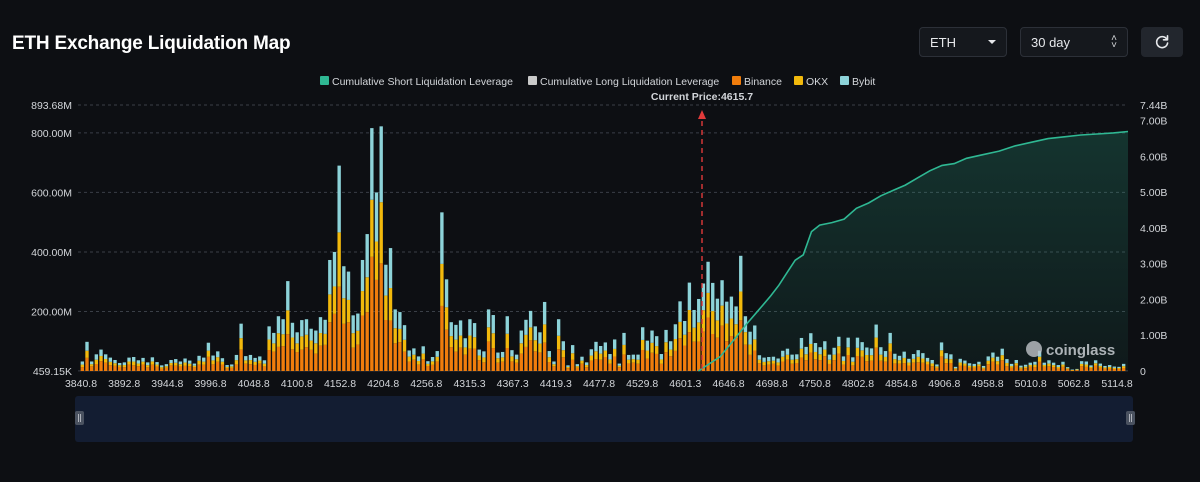 Image resolution: width=1200 pixels, height=482 pixels. Describe the element at coordinates (963, 42) in the screenshot. I see `asset-select: ETH` at that location.